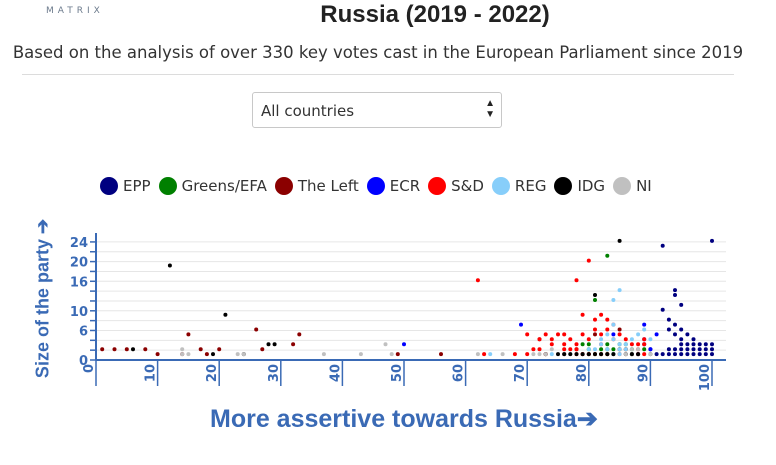 The image size is (776, 465). Describe the element at coordinates (393, 186) in the screenshot. I see `legend-item: ECR` at that location.